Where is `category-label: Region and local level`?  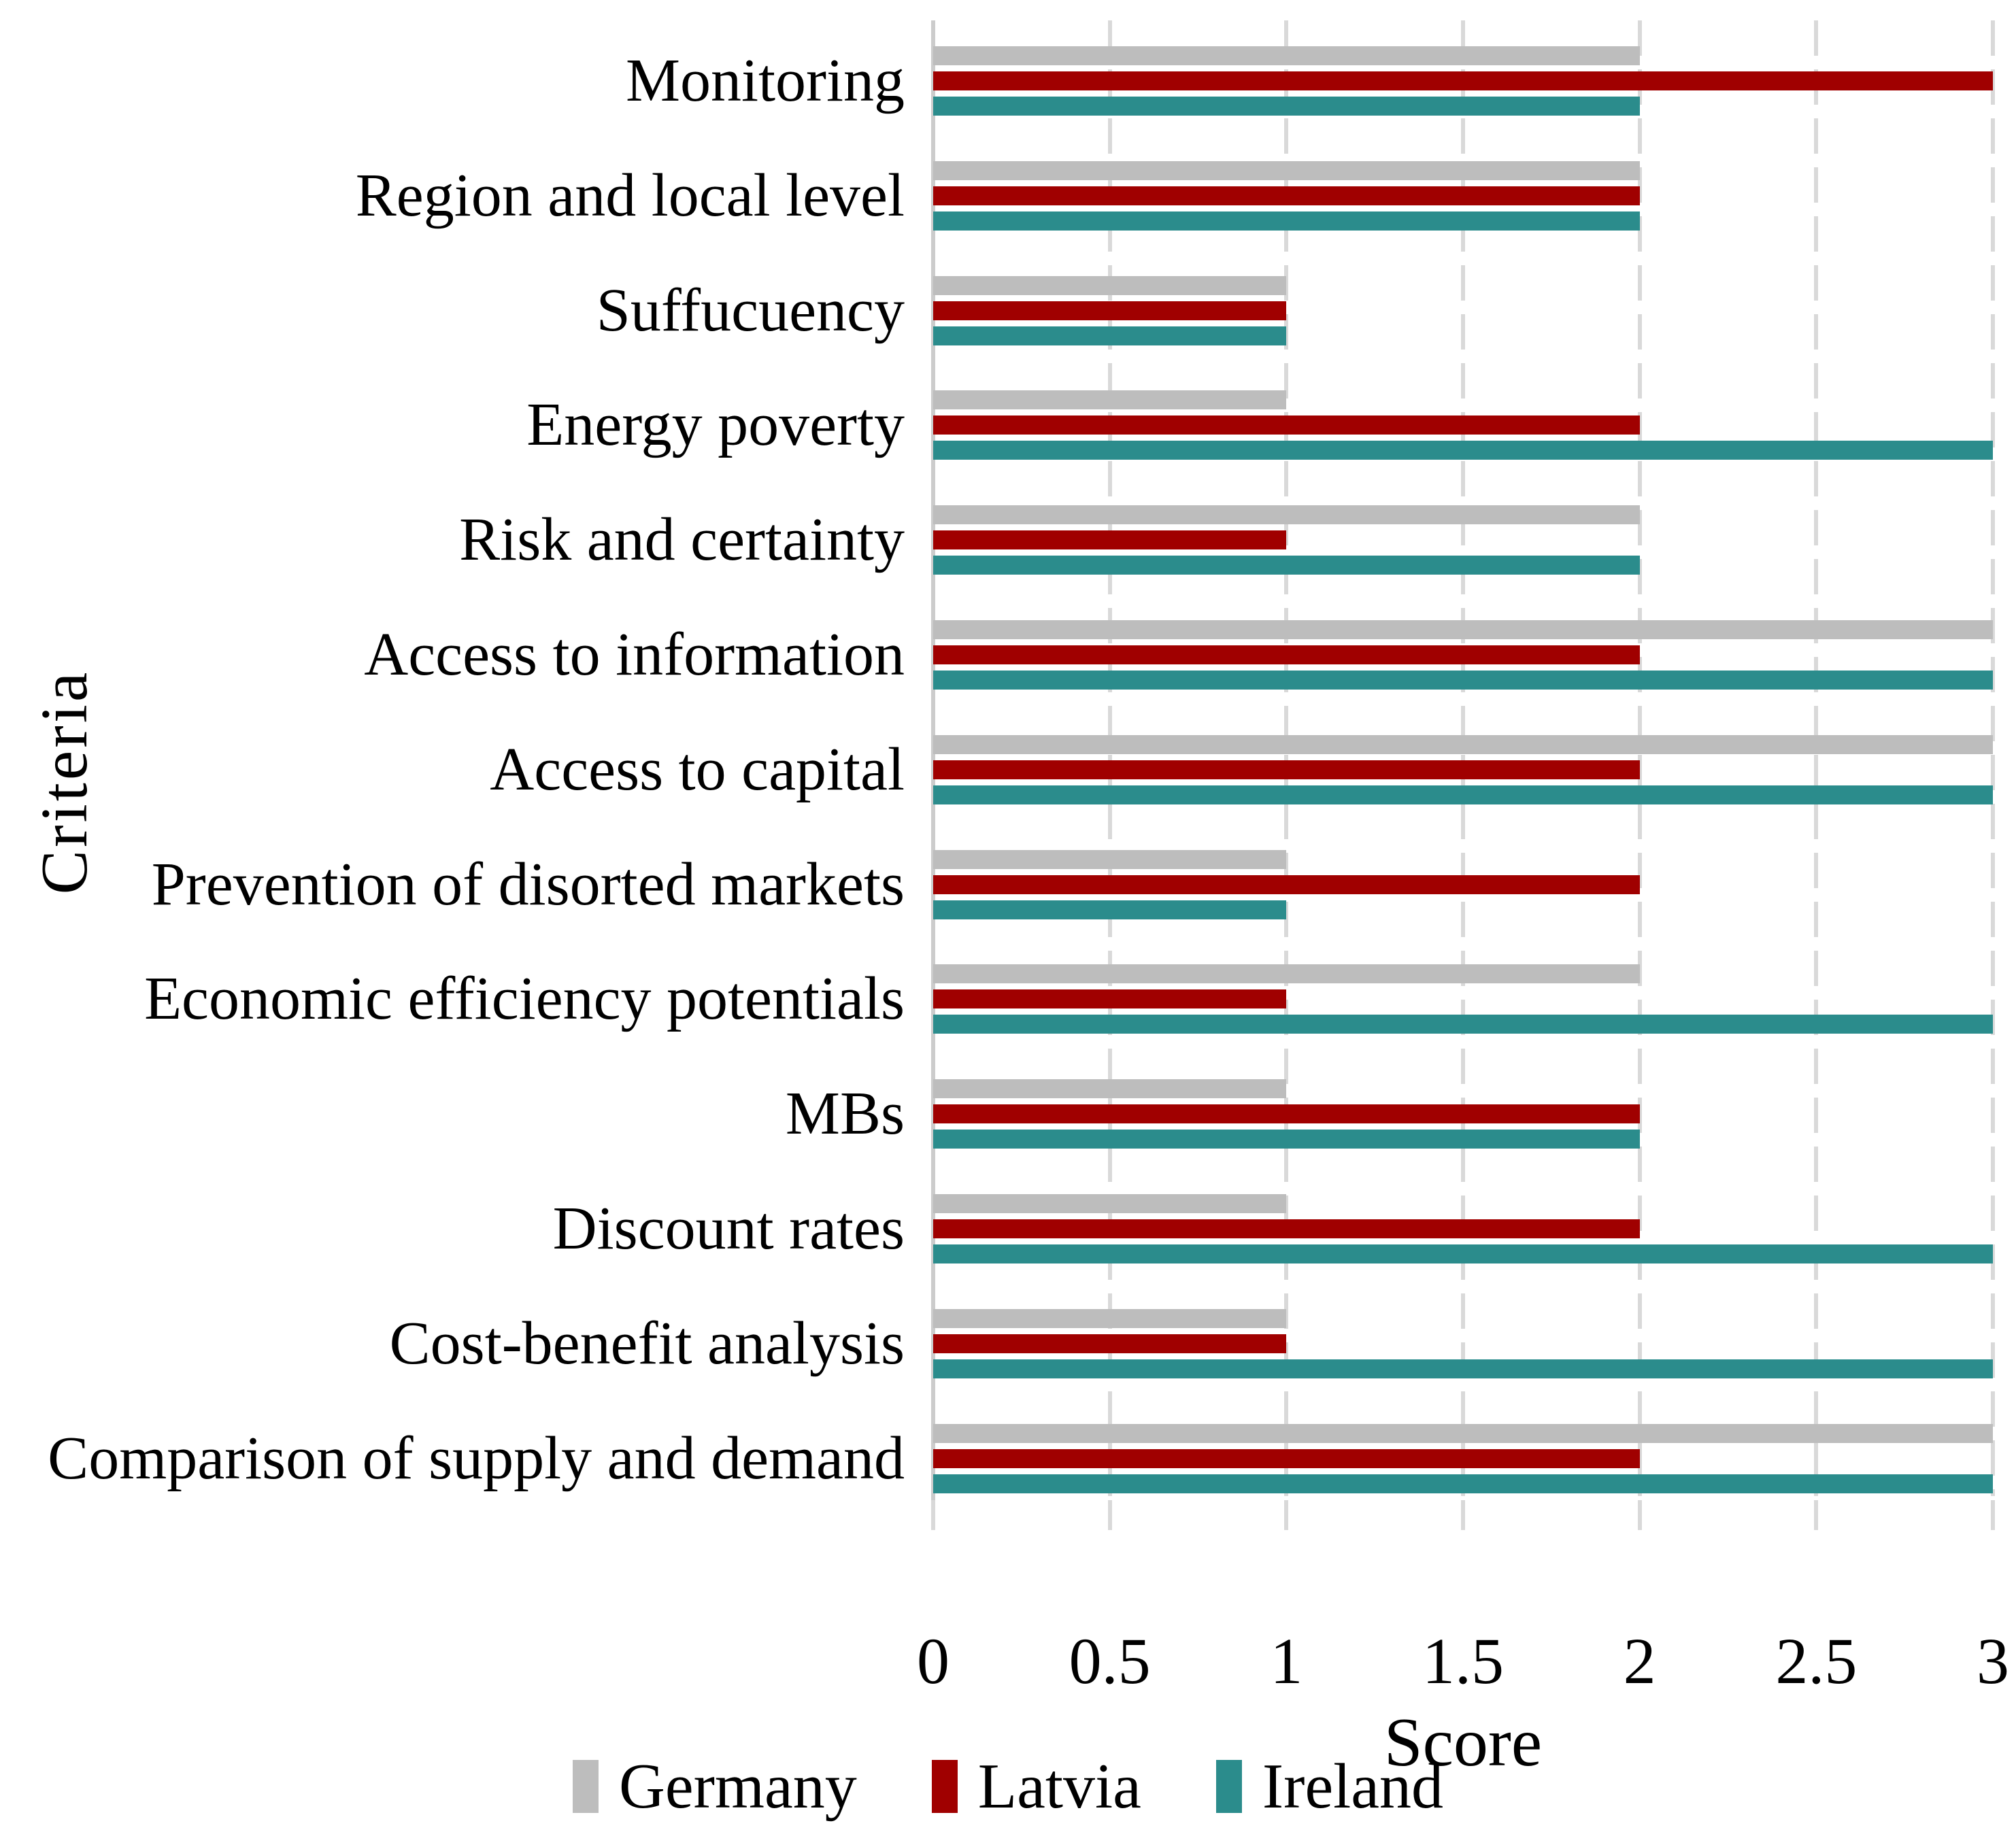
category-label: Region and local level is located at coordinates (630, 195).